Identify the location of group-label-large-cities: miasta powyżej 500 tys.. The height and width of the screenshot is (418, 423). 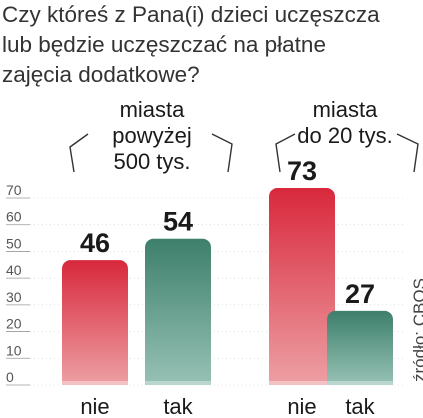
(152, 136).